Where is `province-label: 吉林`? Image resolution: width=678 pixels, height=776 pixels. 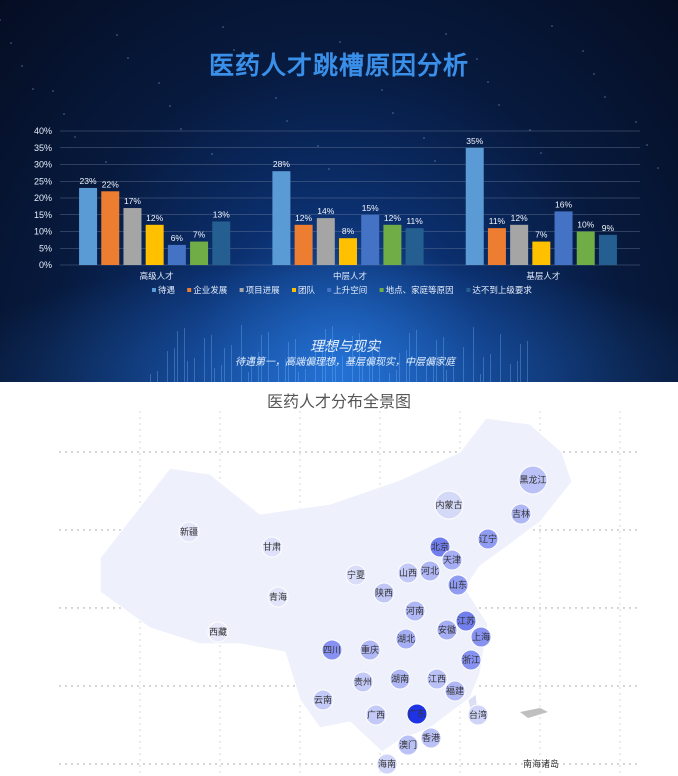
province-label: 吉林 is located at coordinates (521, 513).